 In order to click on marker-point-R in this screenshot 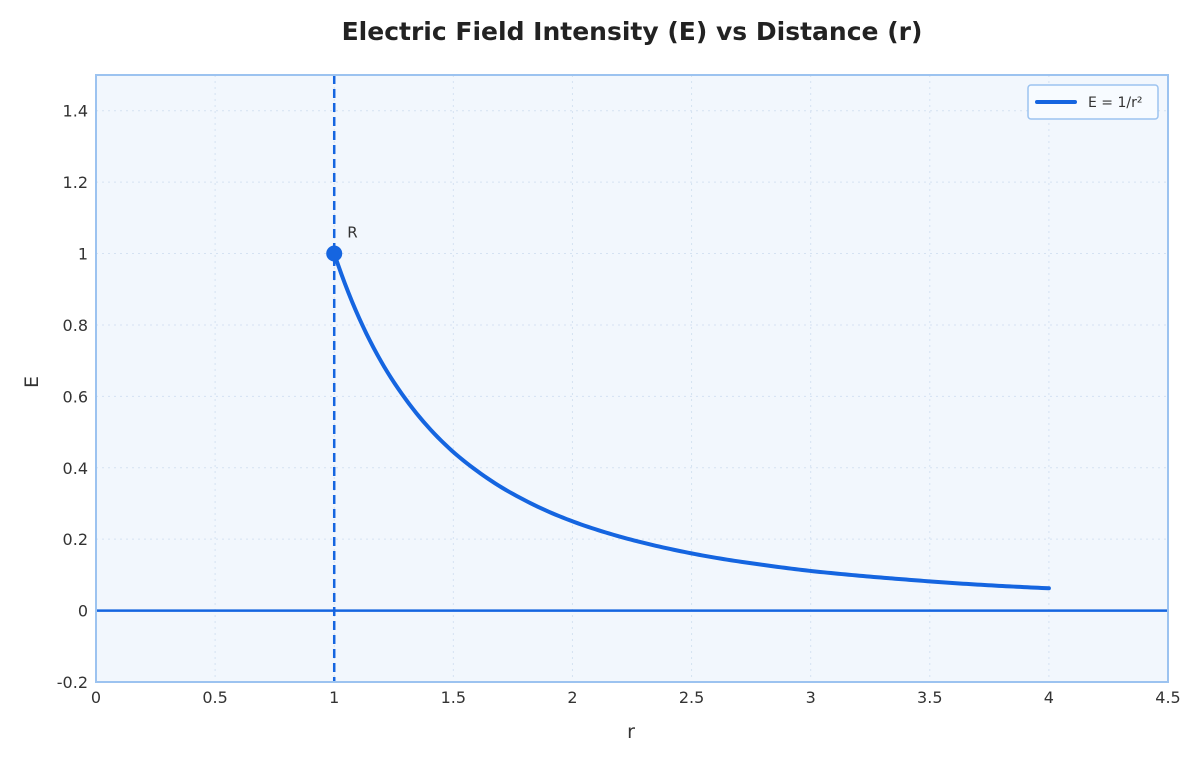, I will do `click(334, 253)`.